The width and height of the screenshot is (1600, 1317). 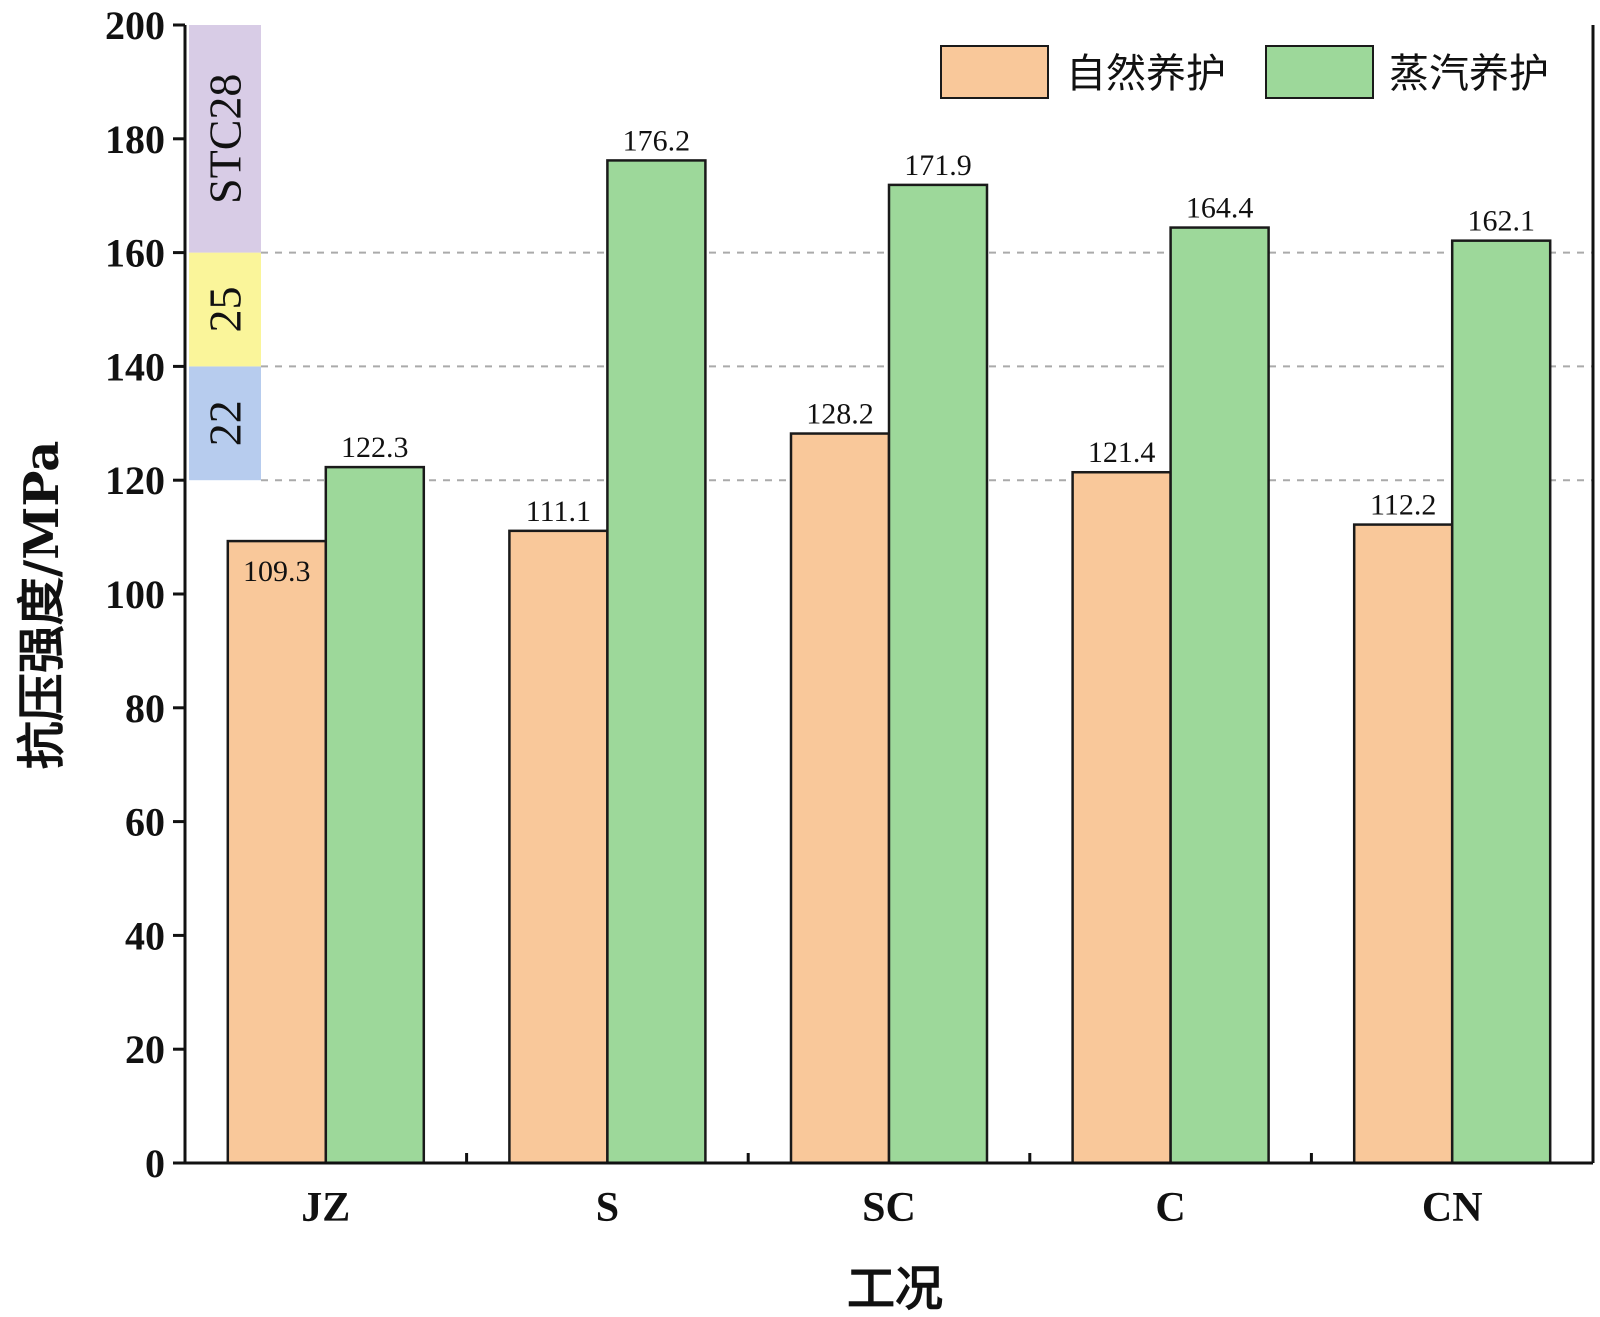 I want to click on y-tick-label: 100, so click(x=135, y=594).